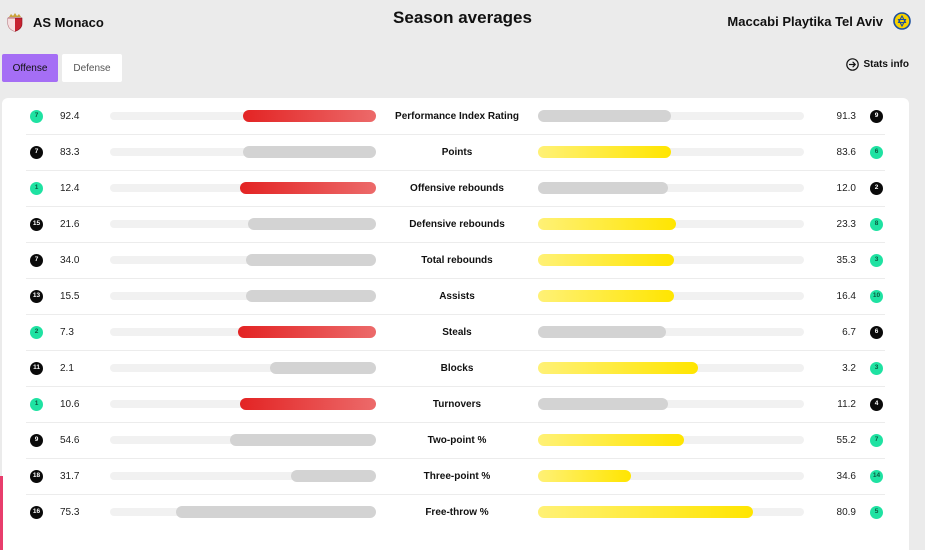  I want to click on home-team-name: AS Monaco, so click(68, 22).